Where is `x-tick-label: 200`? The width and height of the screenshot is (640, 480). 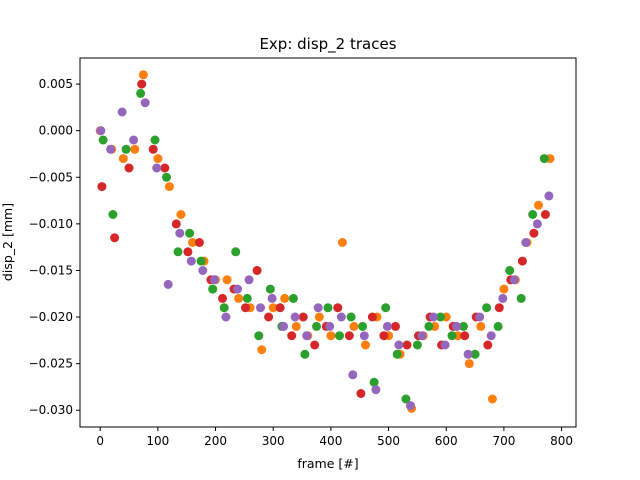
x-tick-label: 200 is located at coordinates (215, 441).